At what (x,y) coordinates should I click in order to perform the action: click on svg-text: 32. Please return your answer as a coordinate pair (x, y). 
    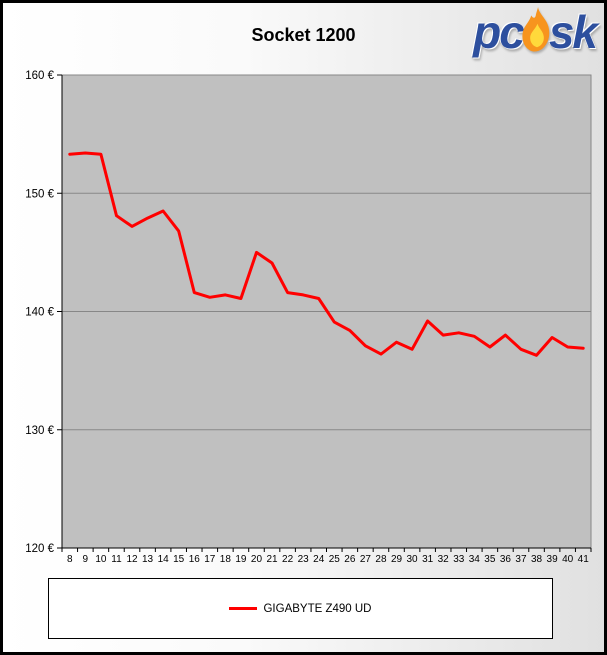
    Looking at the image, I should click on (444, 559).